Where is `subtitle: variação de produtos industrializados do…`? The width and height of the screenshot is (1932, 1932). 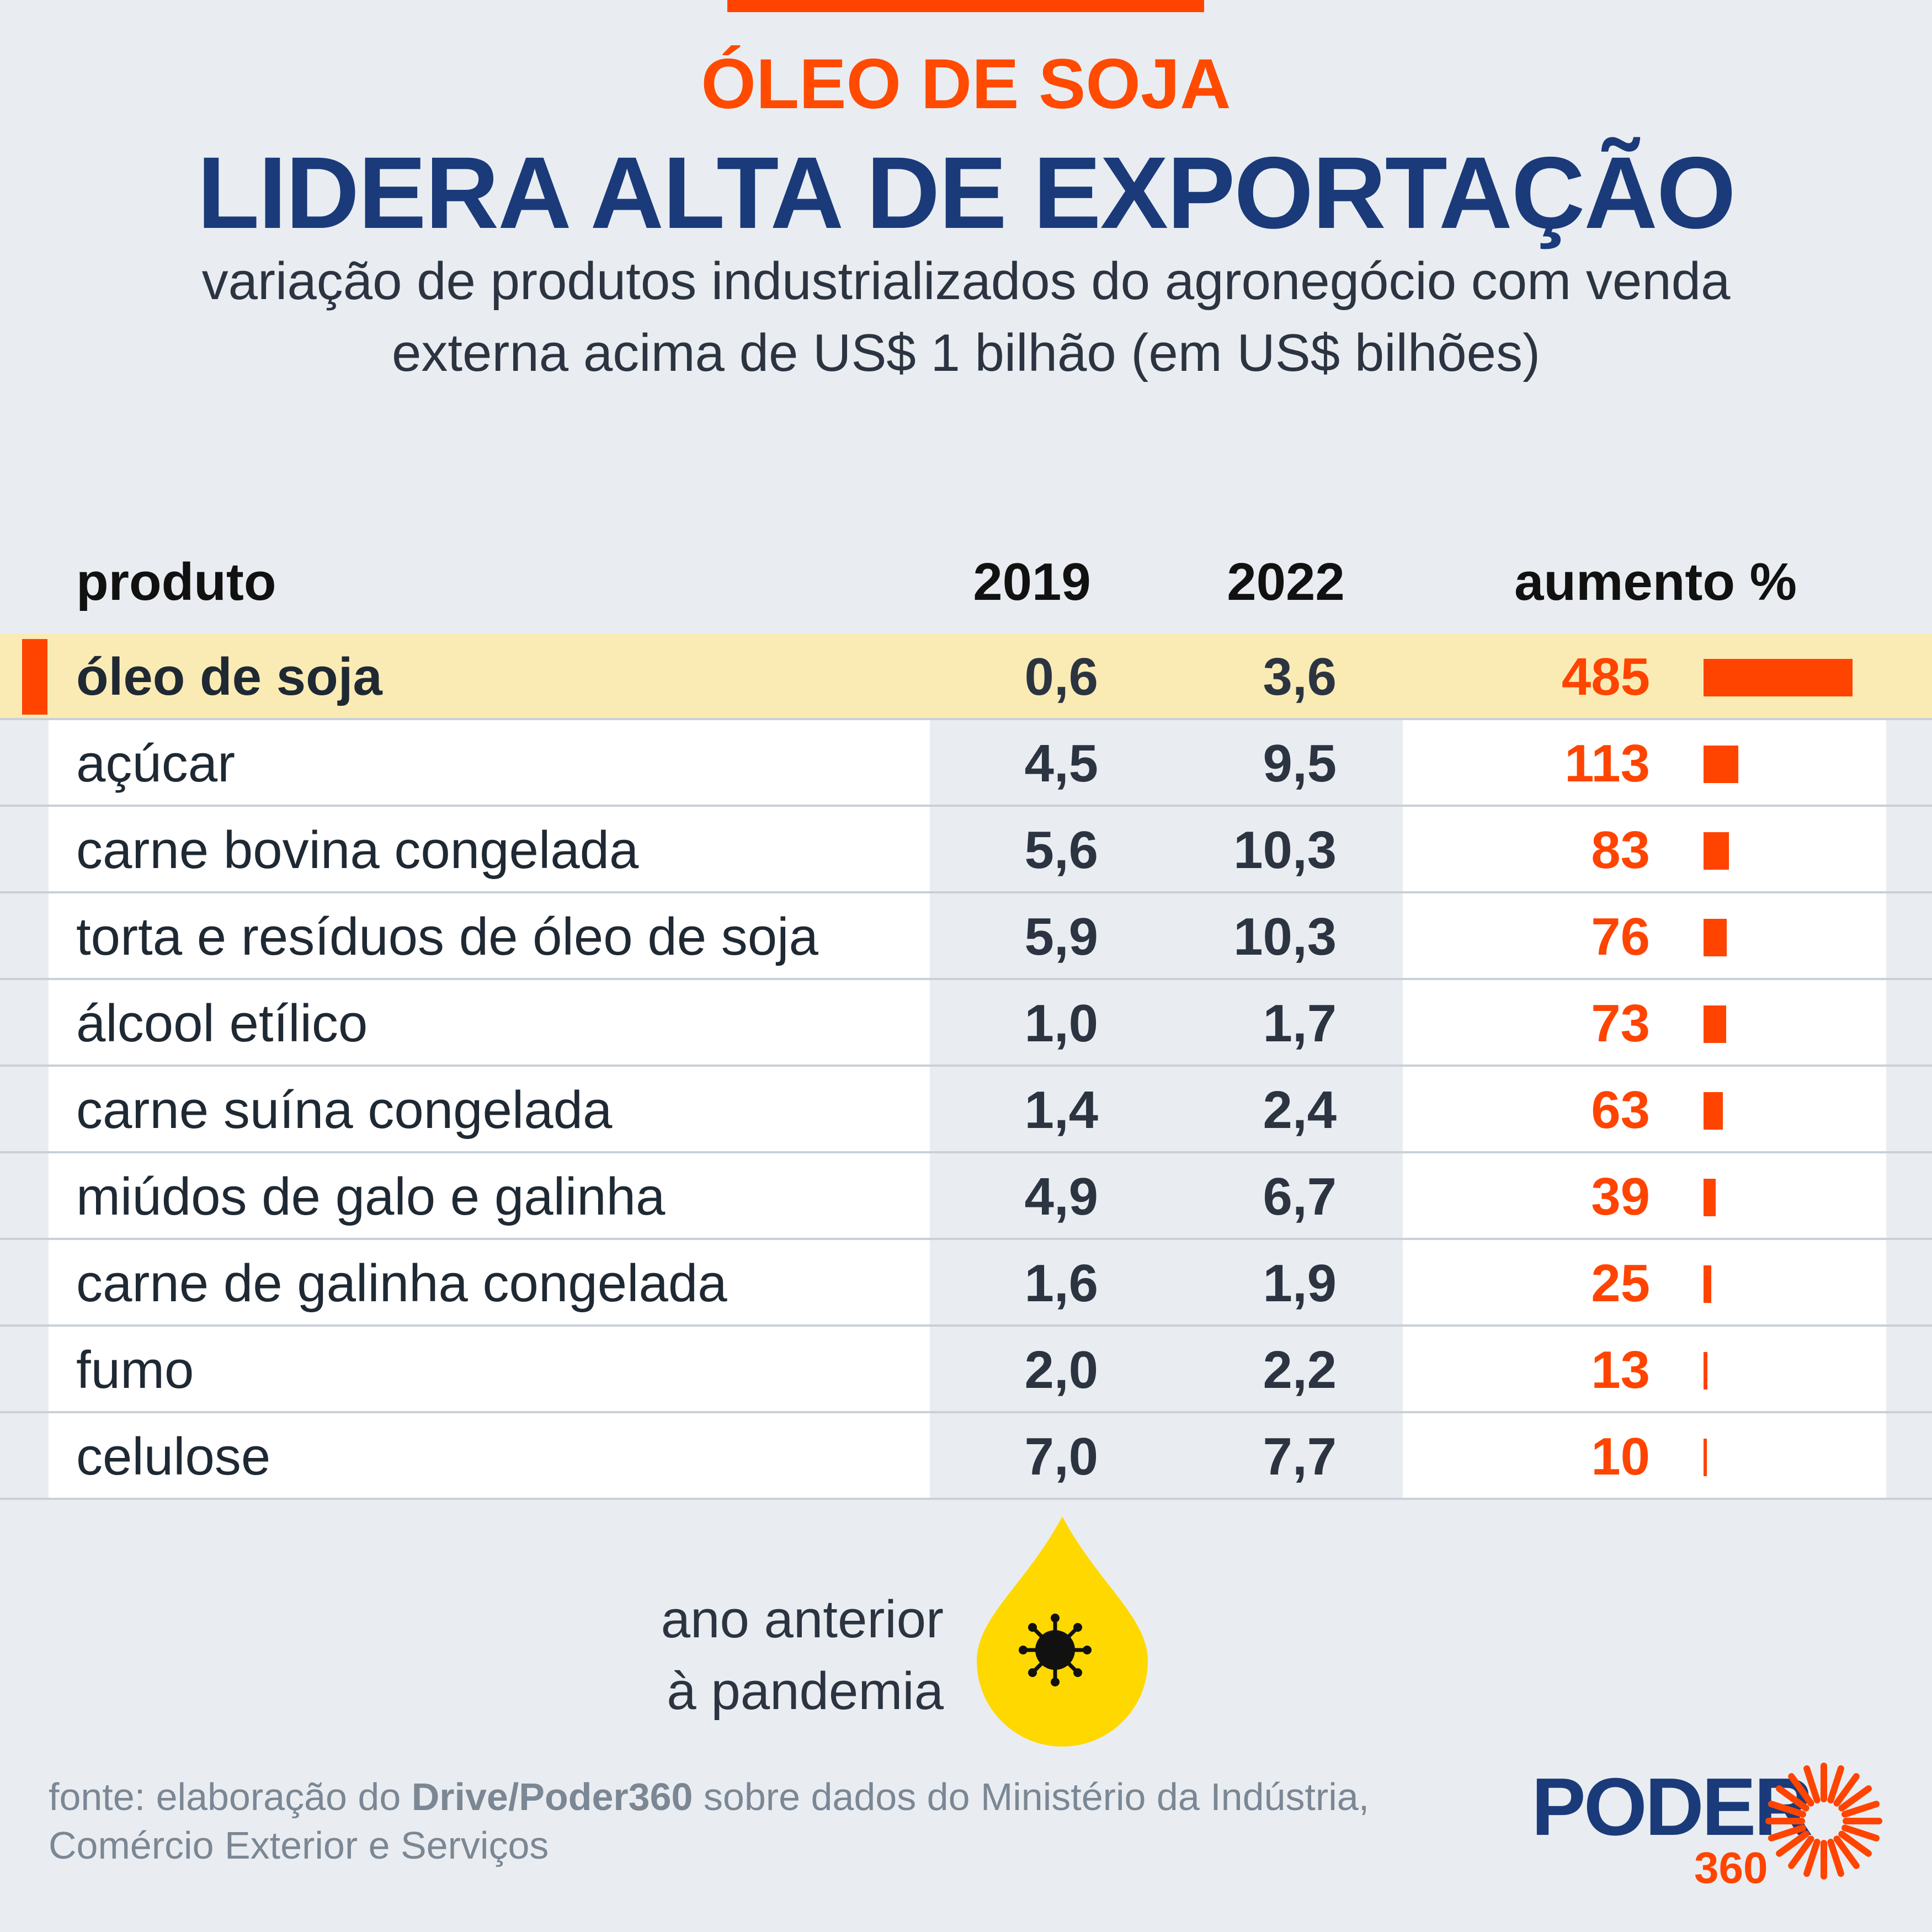
subtitle: variação de produtos industrializados do… is located at coordinates (966, 317).